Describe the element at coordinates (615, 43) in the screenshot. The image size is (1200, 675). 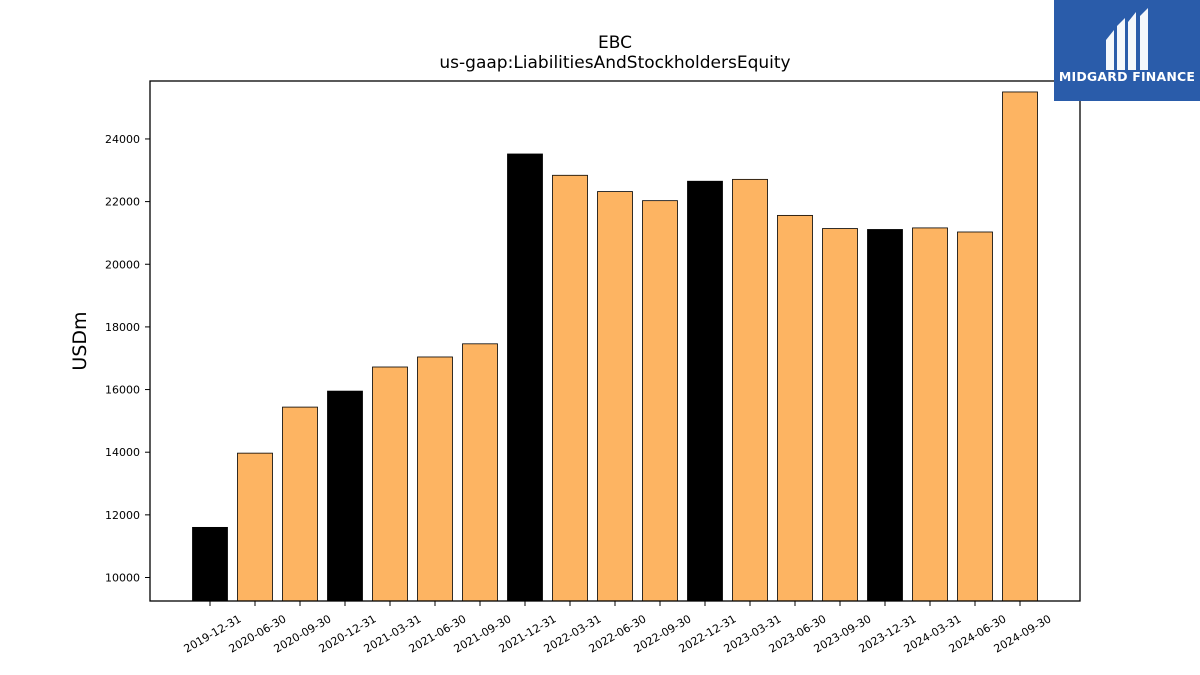
I see `chart-title: EBC` at that location.